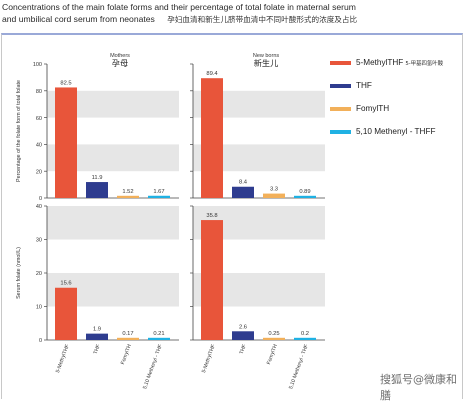  What do you see at coordinates (299, 367) in the screenshot?
I see `panel-4-category-label-methenylthf: 5,10 Methenyl - THF` at bounding box center [299, 367].